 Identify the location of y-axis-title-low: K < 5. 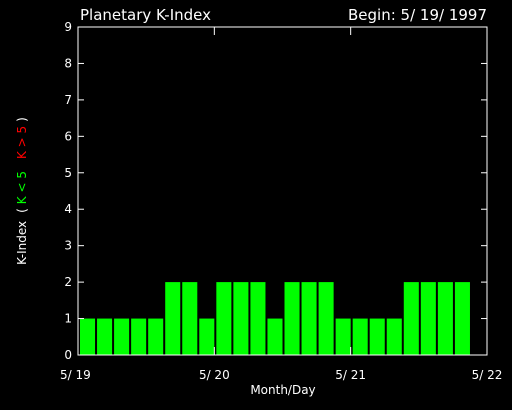
(22, 187).